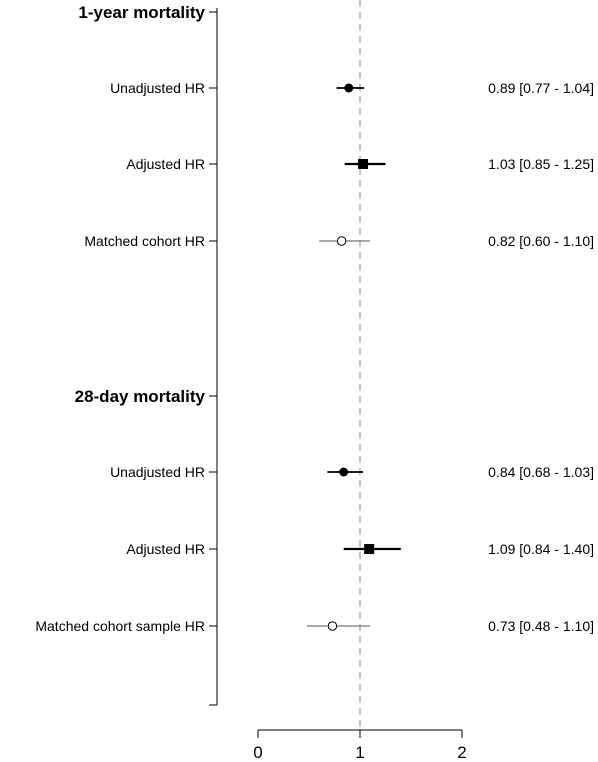 The height and width of the screenshot is (762, 598). What do you see at coordinates (541, 164) in the screenshot?
I see `estimate-label: 1.03 [0.85 - 1.25]` at bounding box center [541, 164].